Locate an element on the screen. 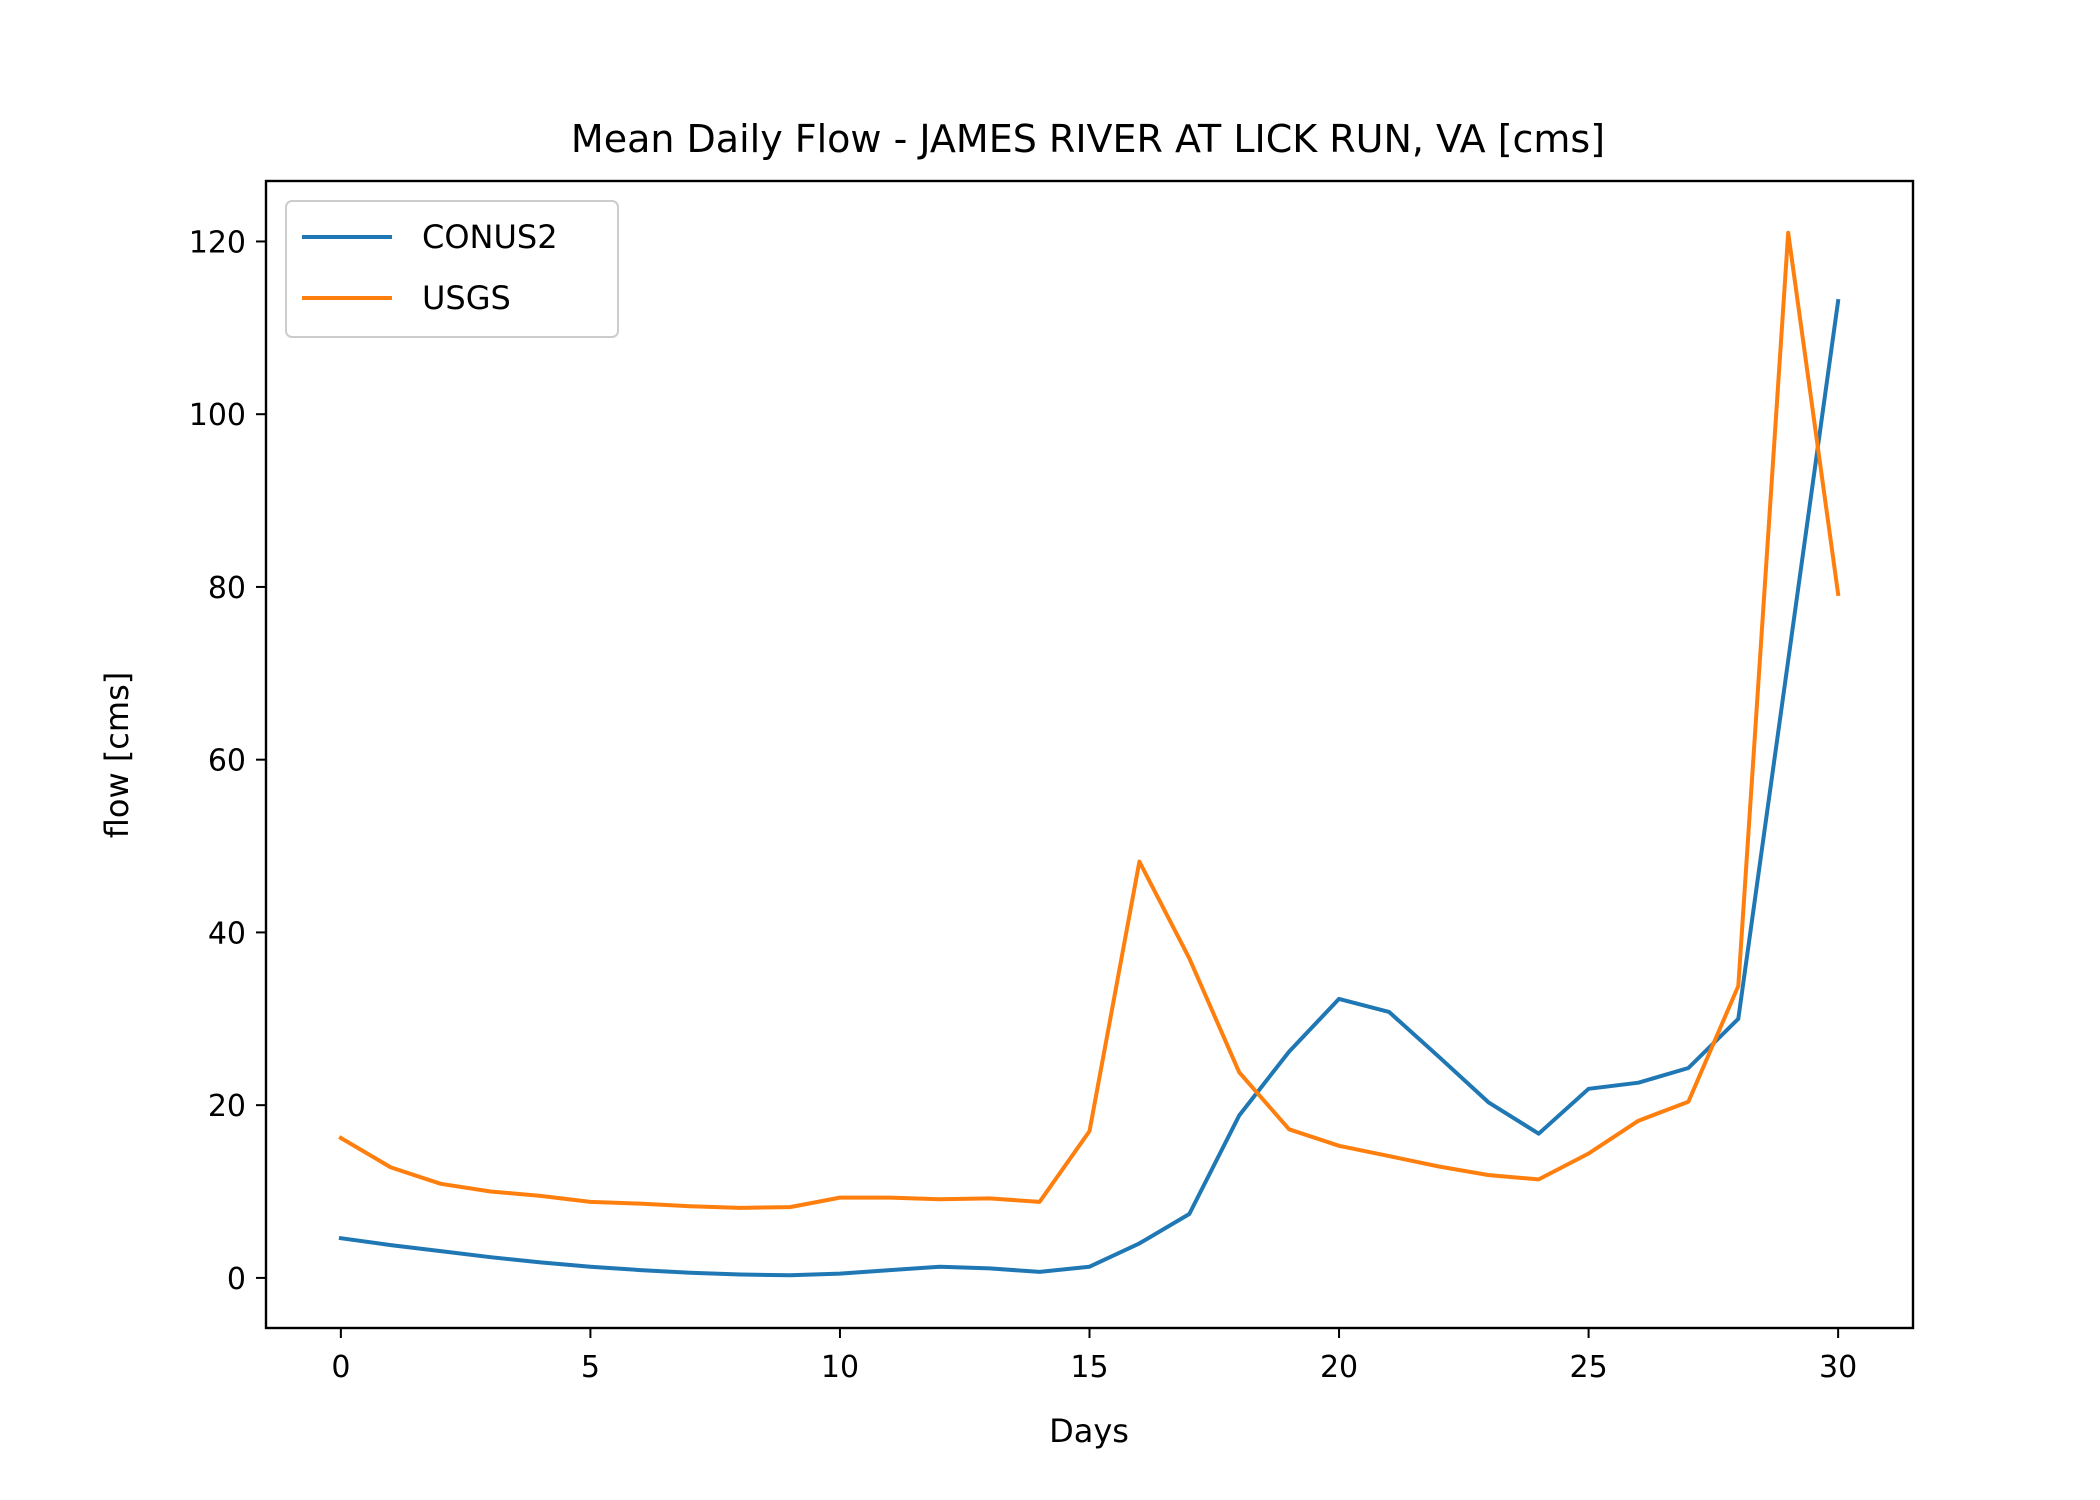  x-tick-label: 5 is located at coordinates (590, 1367).